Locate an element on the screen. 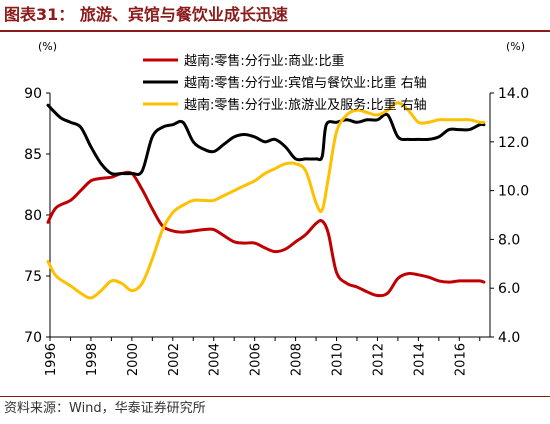 The height and width of the screenshot is (424, 550). x-tick-label: 2010 is located at coordinates (338, 359).